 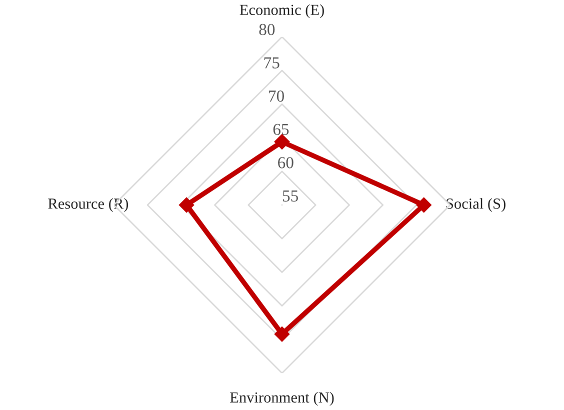 I want to click on y-tick-label: 60, so click(x=286, y=162).